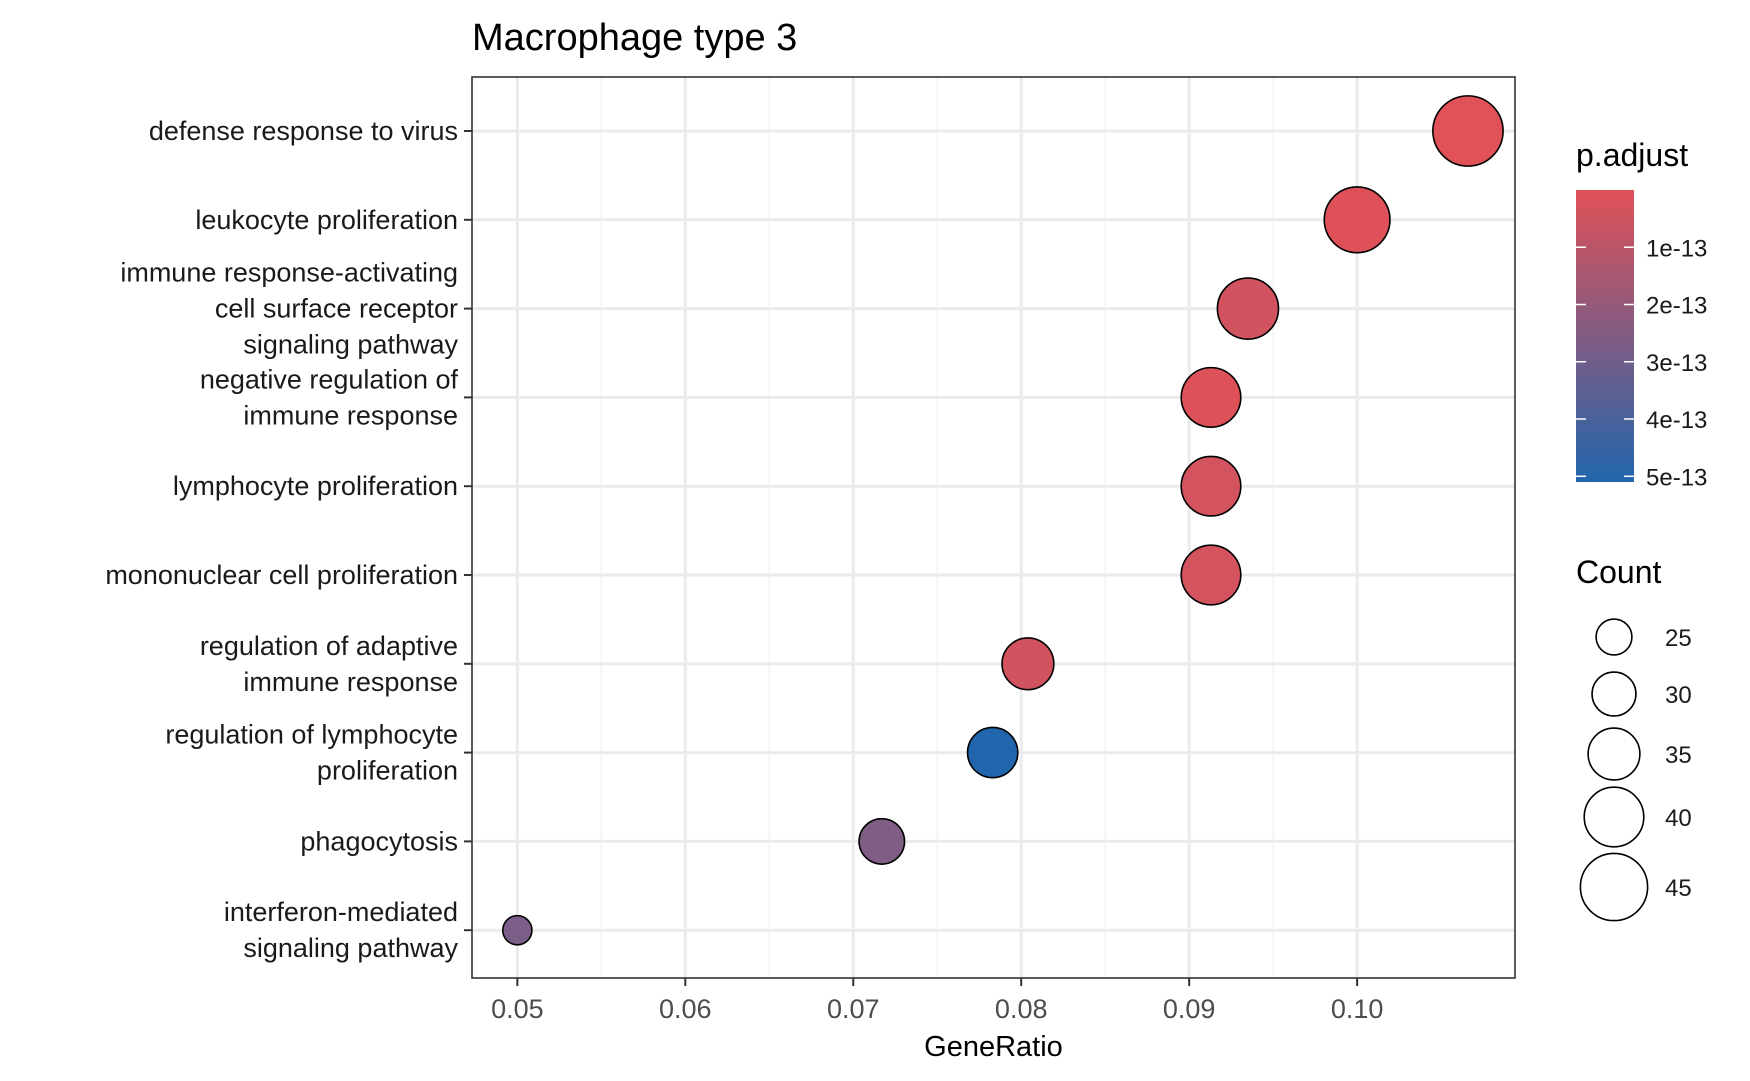 This screenshot has width=1750, height=1081. Describe the element at coordinates (1632, 155) in the screenshot. I see `p-adjust-legend-title: p.adjust` at that location.